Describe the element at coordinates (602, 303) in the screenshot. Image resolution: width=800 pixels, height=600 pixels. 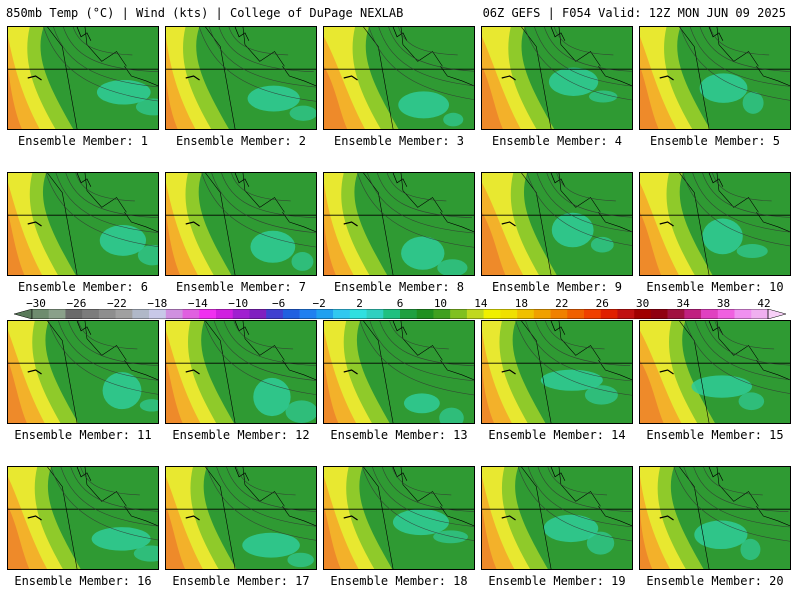
I see `colorbar-tick-label: 26` at that location.